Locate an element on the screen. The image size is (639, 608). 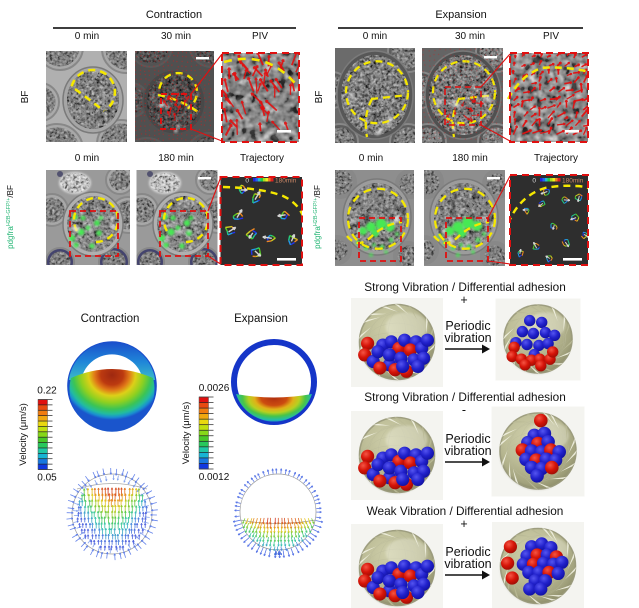
svg-text: 0.22 is located at coordinates (47, 391).